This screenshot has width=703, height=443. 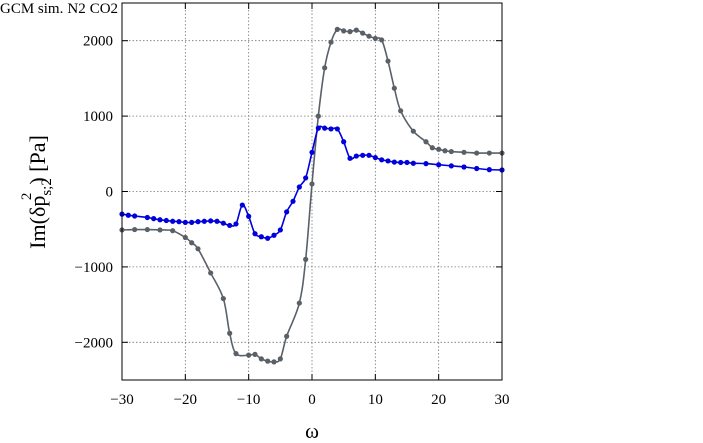 What do you see at coordinates (502, 400) in the screenshot?
I see `x-tick-label: 30` at bounding box center [502, 400].